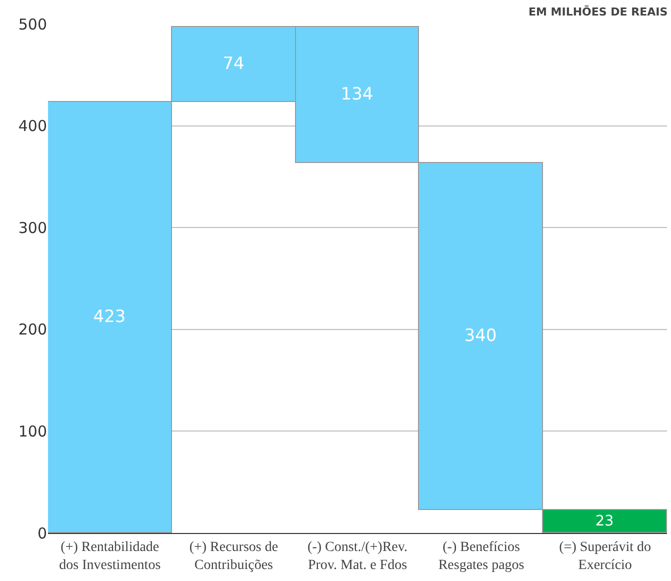 The width and height of the screenshot is (671, 581). Describe the element at coordinates (233, 556) in the screenshot. I see `x-tick-label: (+) Recursos de Contribuições` at that location.